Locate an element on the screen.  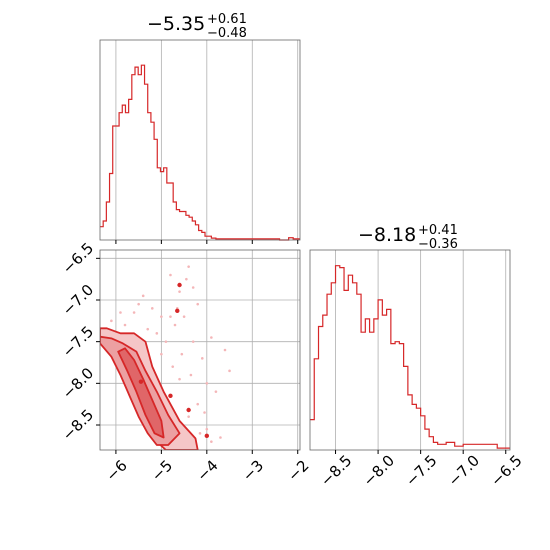
hist1-title-minus: −0.48 is located at coordinates (227, 33).